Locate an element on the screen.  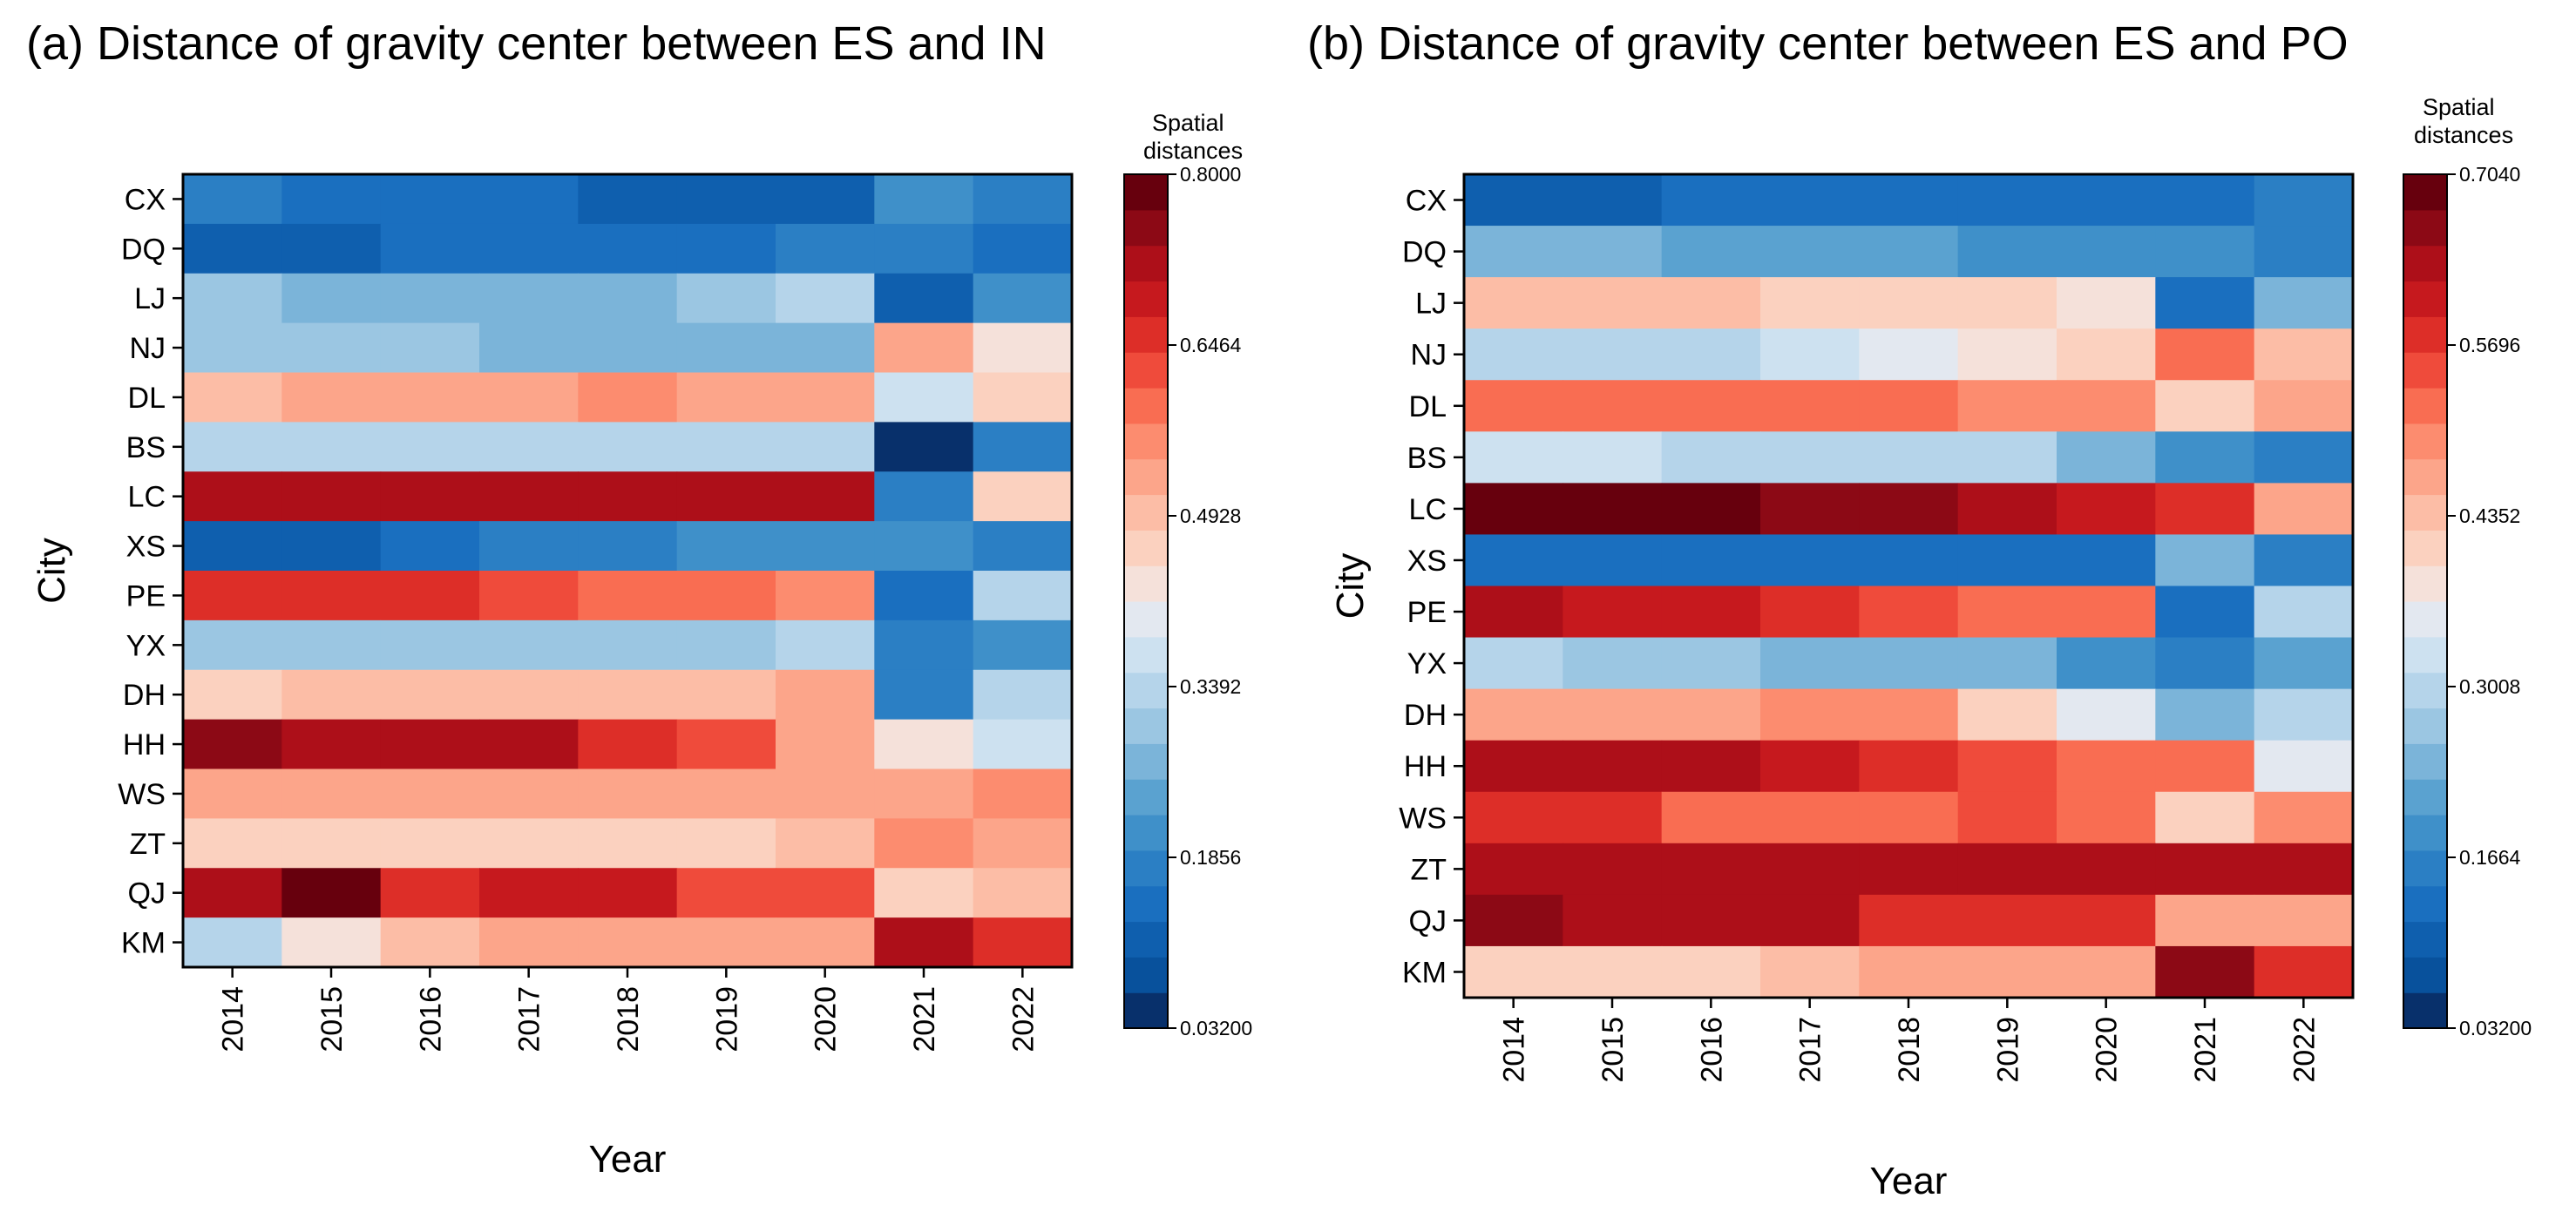
y-axis-title: City is located at coordinates (52, 571).